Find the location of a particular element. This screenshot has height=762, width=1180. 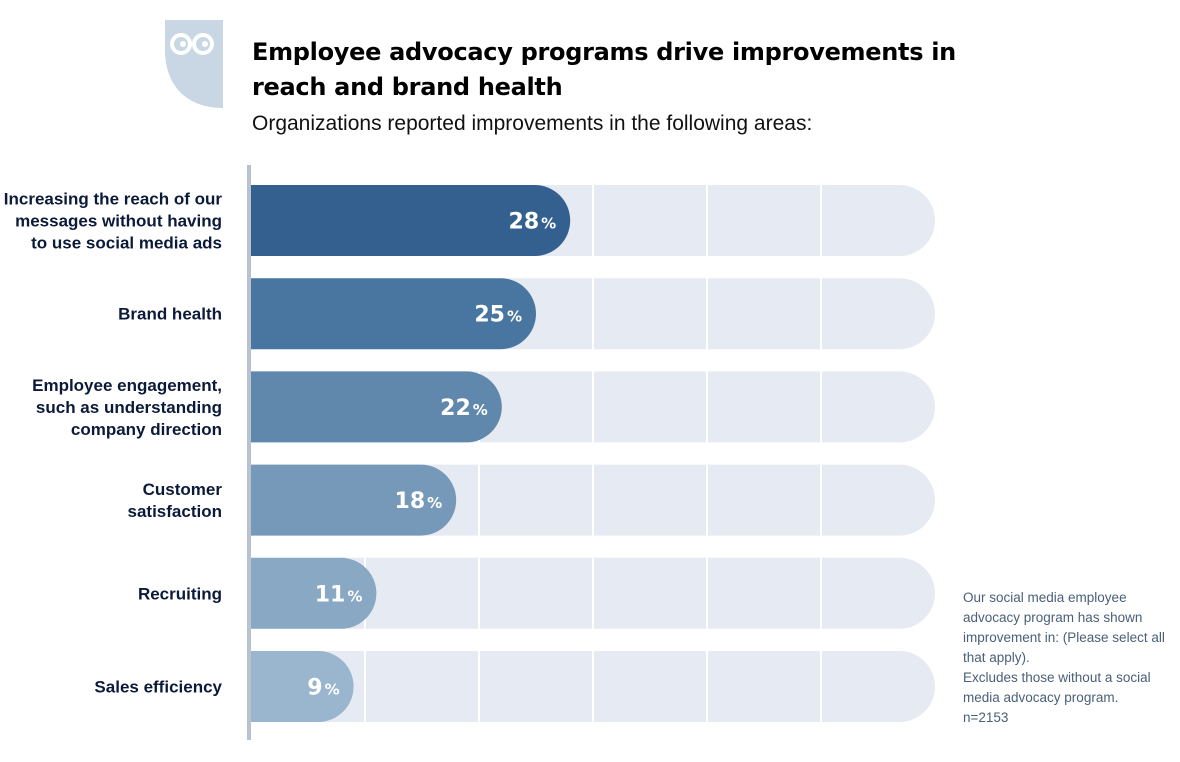

bar-value-label: 22% is located at coordinates (464, 408).